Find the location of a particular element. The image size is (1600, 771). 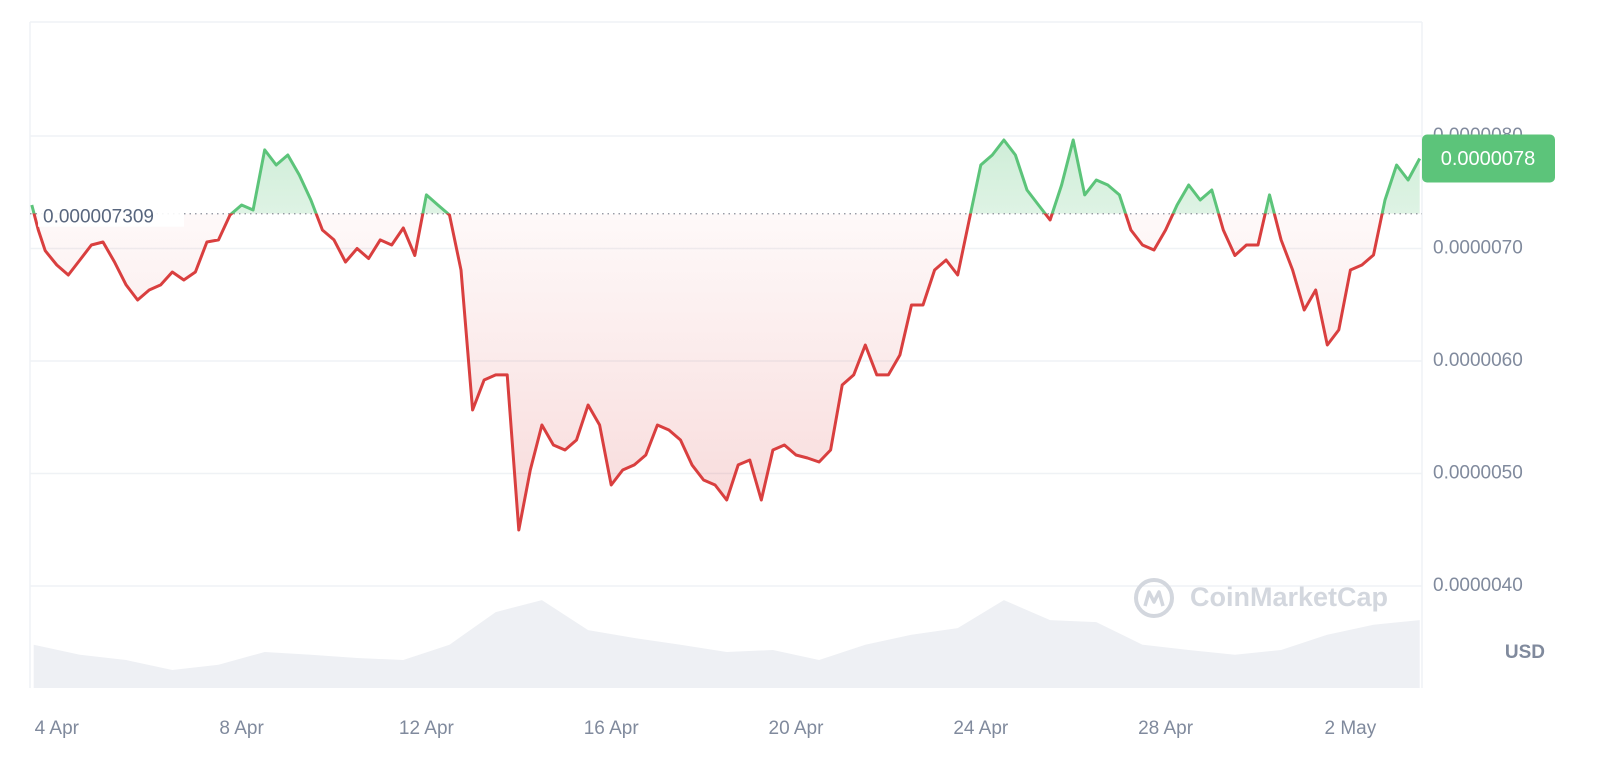

watermark-logo is located at coordinates (1154, 598).